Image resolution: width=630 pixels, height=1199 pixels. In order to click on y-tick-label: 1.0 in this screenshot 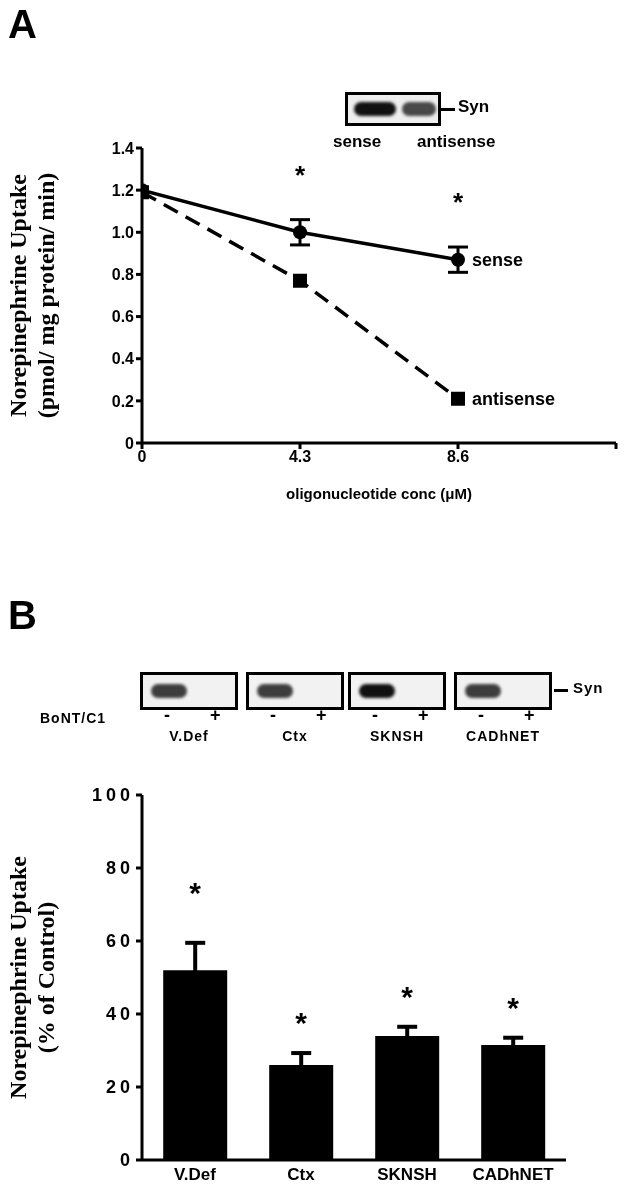, I will do `click(123, 232)`.